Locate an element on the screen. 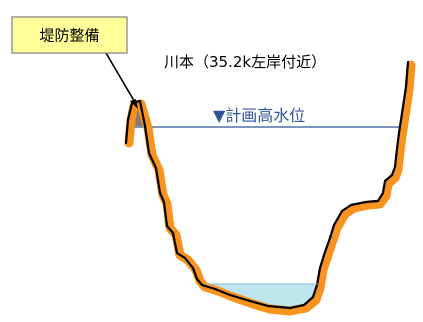 The image size is (423, 322). callout-box is located at coordinates (69, 35).